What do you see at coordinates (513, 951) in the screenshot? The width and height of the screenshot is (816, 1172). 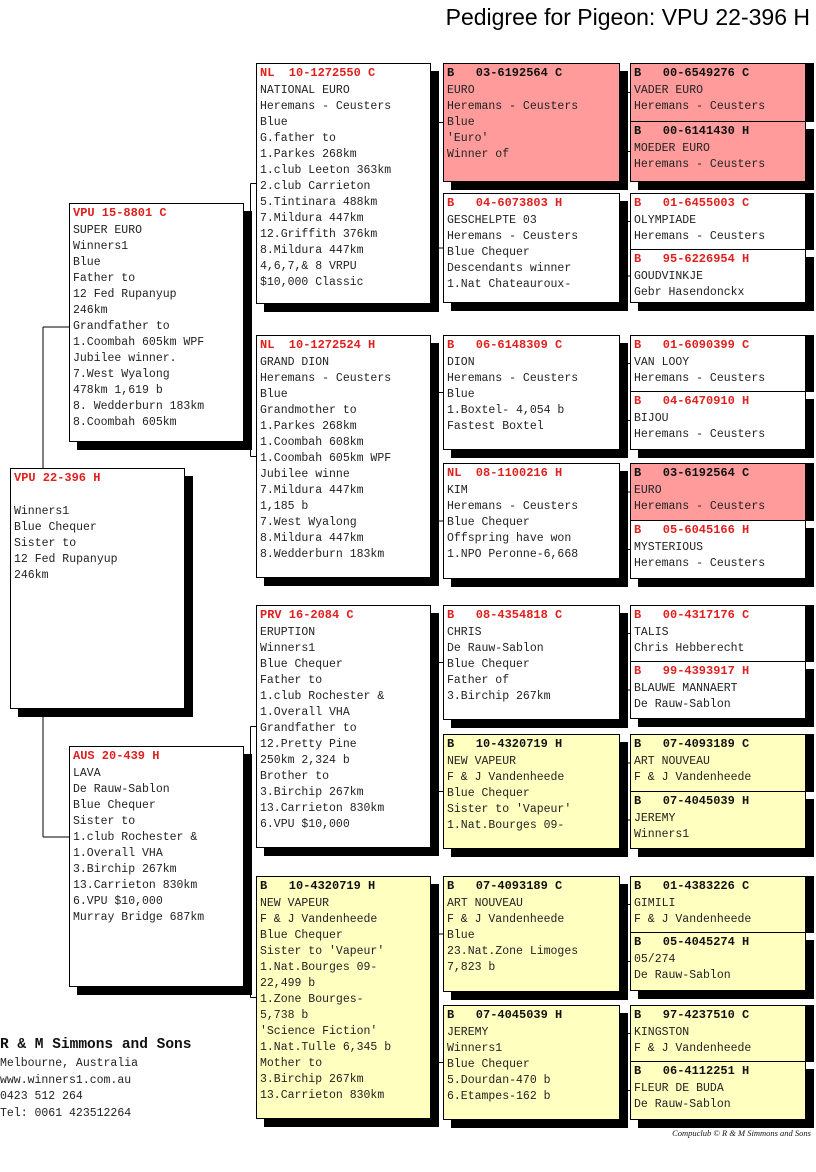 I see `pigeon-detail-line: 23.Nat.Zone Limoges` at bounding box center [513, 951].